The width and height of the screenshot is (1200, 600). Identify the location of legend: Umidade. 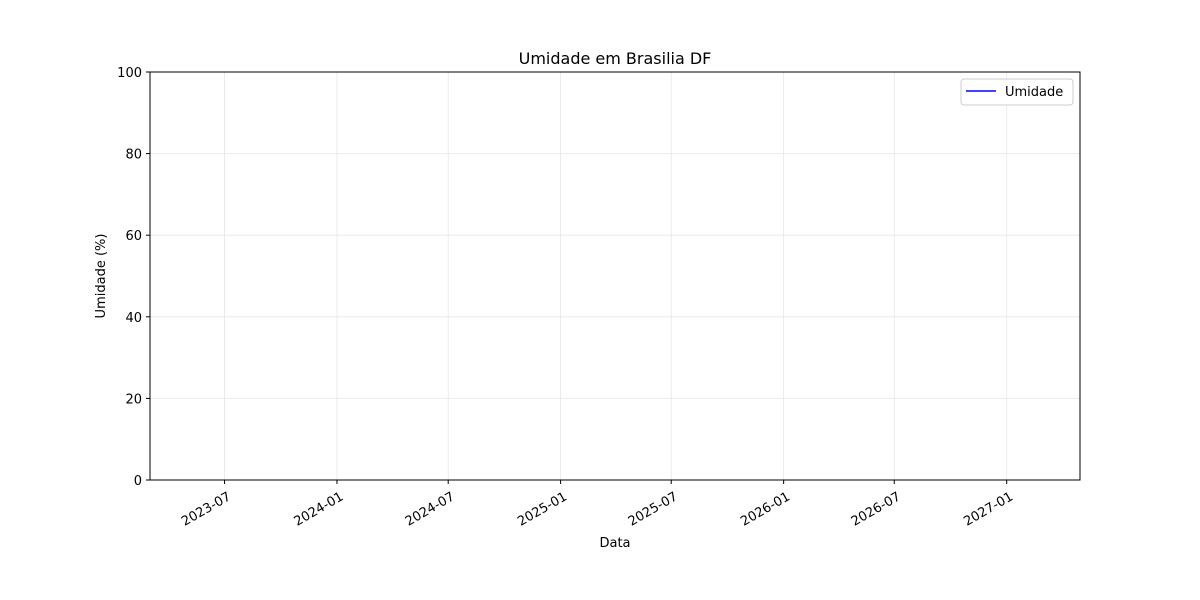
(1017, 92).